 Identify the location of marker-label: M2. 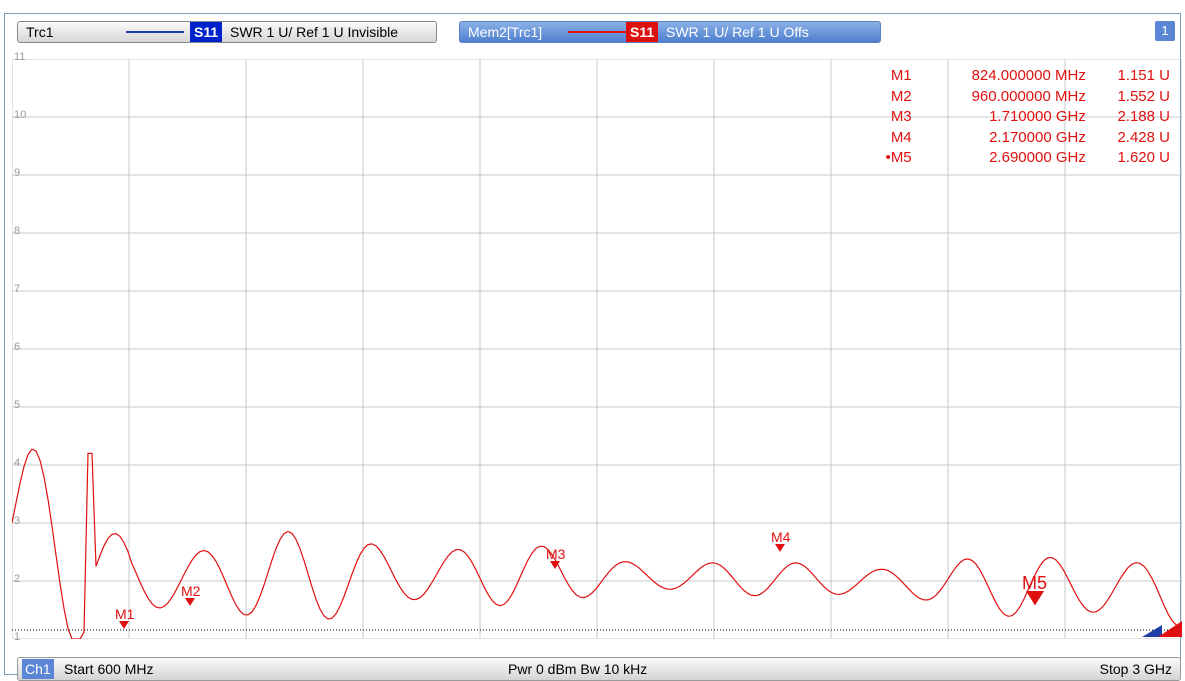
(191, 591).